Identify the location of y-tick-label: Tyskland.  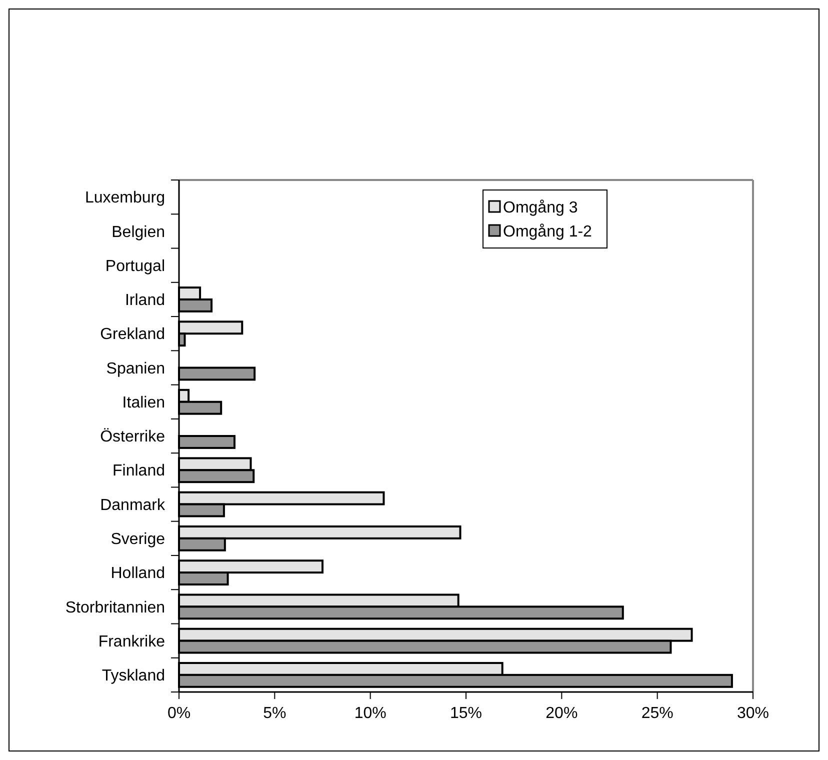
(133, 676).